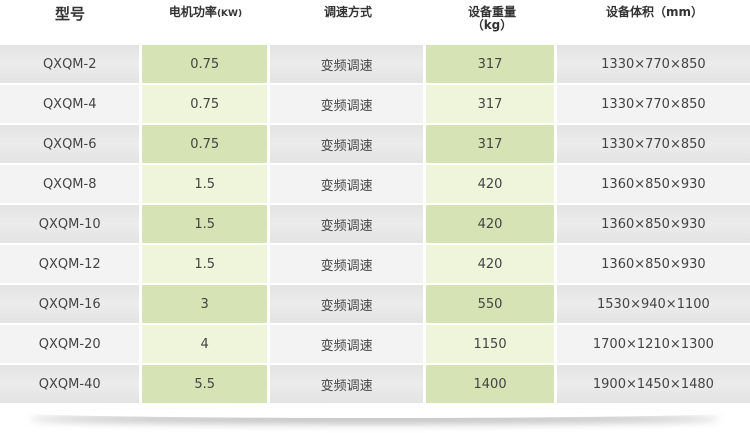  Describe the element at coordinates (653, 344) in the screenshot. I see `cell-volume: 1700×1210×1300` at that location.